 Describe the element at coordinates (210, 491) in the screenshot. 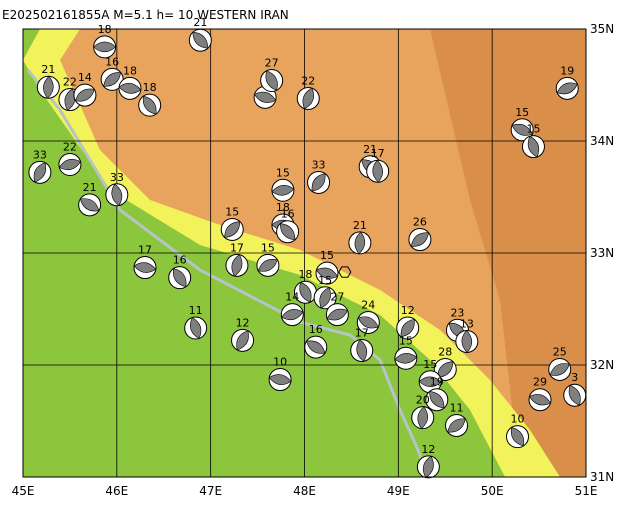

I see `lon-label: 47E` at that location.